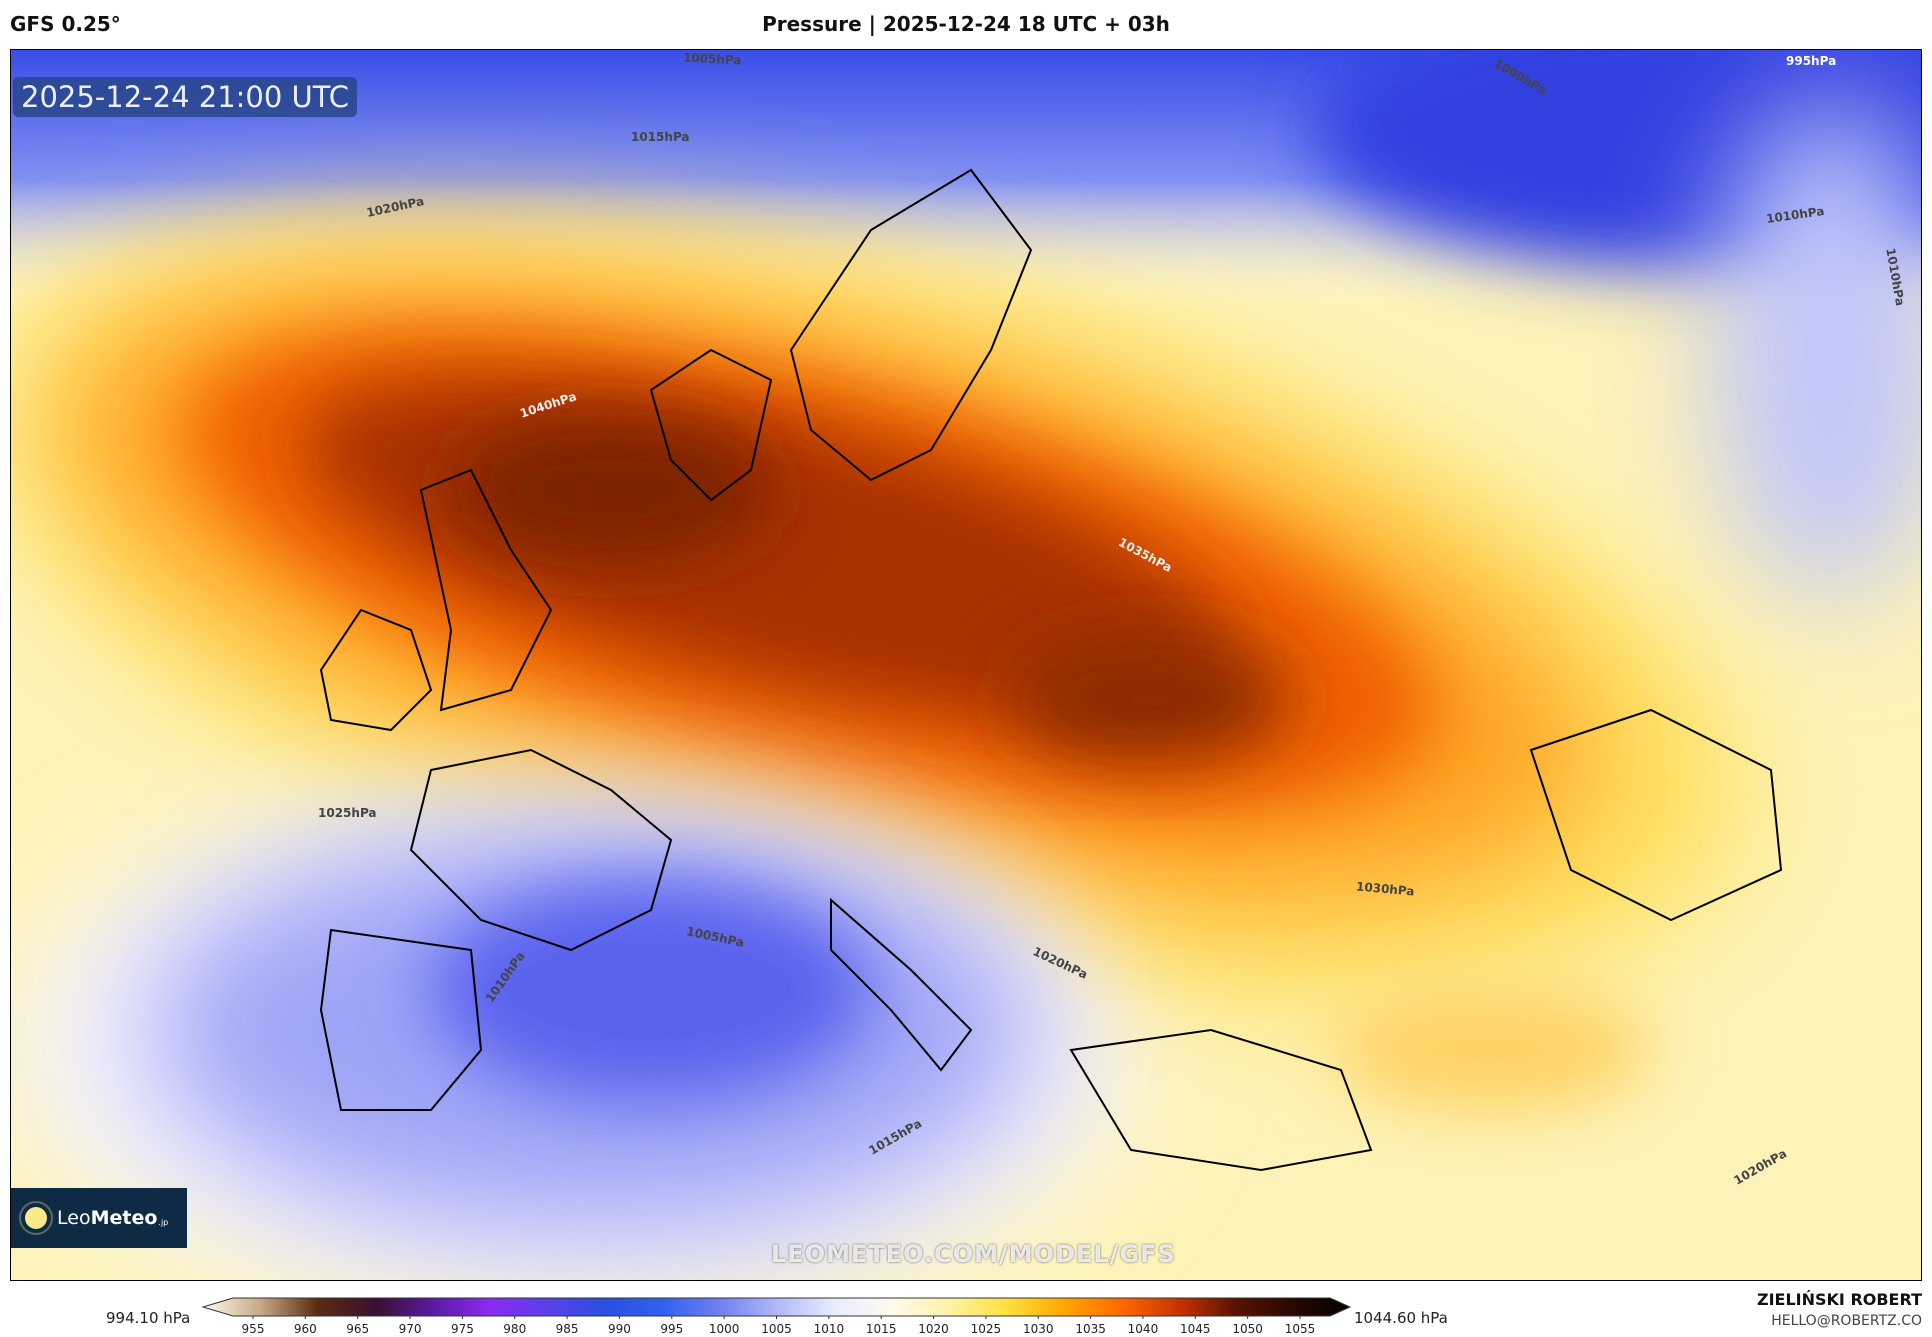 Image resolution: width=1932 pixels, height=1337 pixels. What do you see at coordinates (1811, 61) in the screenshot?
I see `contour-label: 995hPa` at bounding box center [1811, 61].